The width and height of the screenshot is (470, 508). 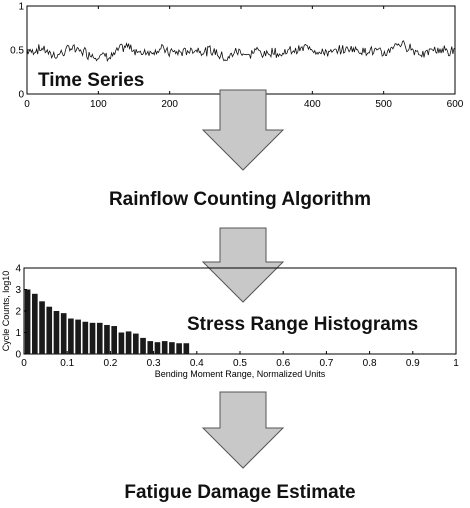 What do you see at coordinates (6, 311) in the screenshot?
I see `histogram-y-axis-label: Cycle Counts, log10` at bounding box center [6, 311].